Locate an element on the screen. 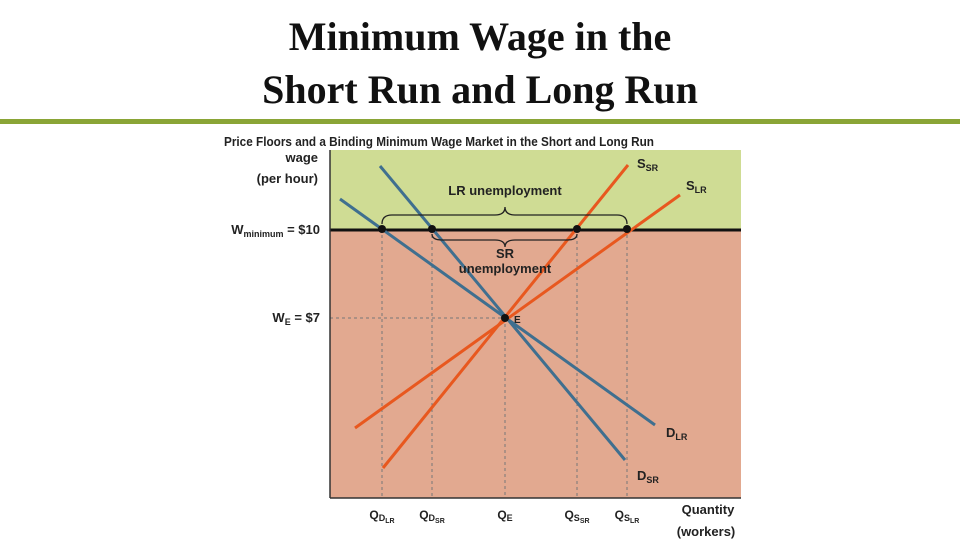 This screenshot has height=540, width=960. sr-unemployment: SR is located at coordinates (505, 253).